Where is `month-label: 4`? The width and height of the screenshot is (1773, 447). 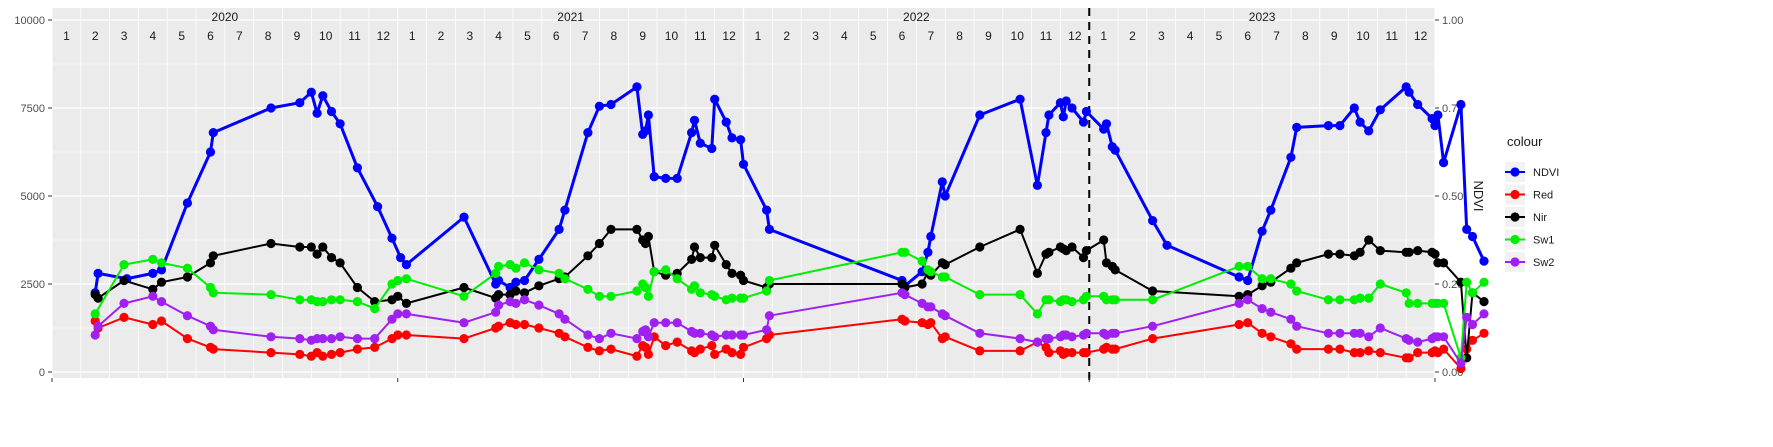
month-label: 4 is located at coordinates (498, 36).